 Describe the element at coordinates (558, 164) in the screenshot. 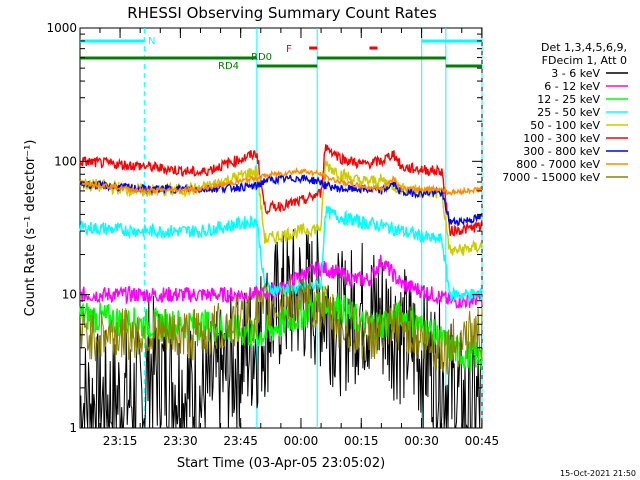

I see `legend-label-7: 800 - 7000 keV` at that location.